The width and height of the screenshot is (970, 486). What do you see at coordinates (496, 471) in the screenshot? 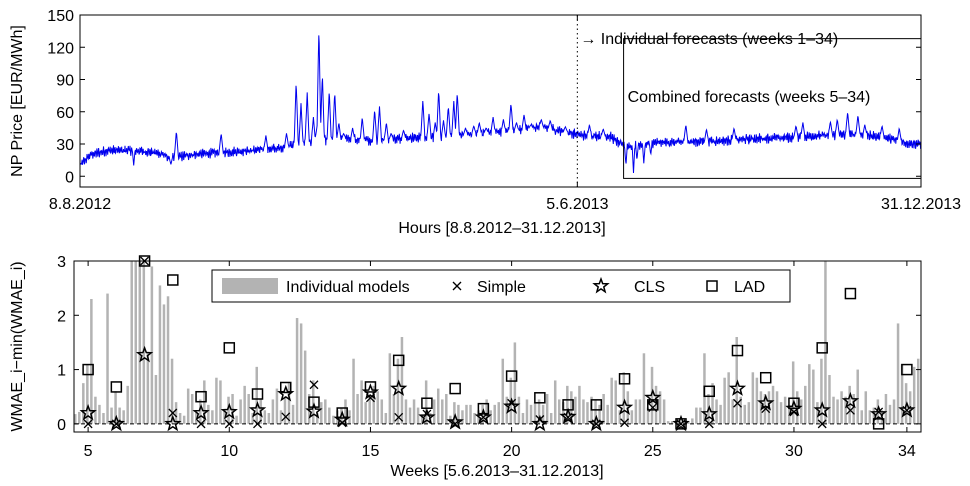
I see `wmae-x-axis-label: Weeks [5.6.2013–31.12.2013]` at bounding box center [496, 471].